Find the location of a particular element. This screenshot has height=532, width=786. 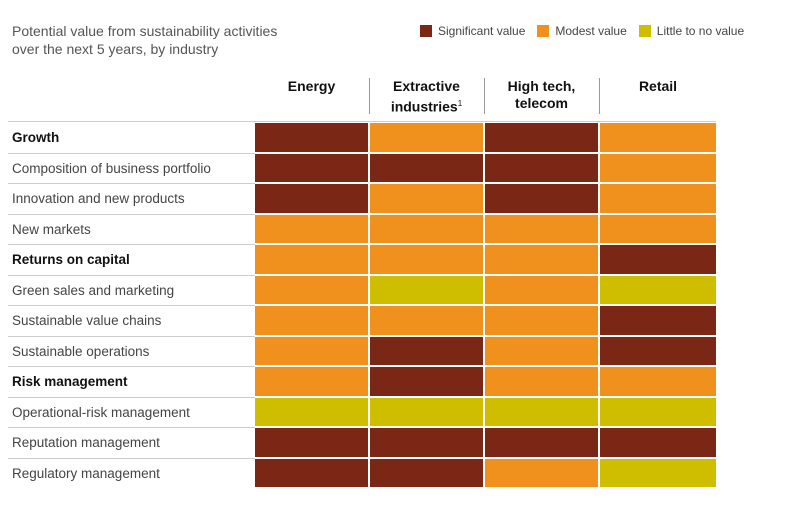

row-label: Green sales and marketing is located at coordinates (93, 290).